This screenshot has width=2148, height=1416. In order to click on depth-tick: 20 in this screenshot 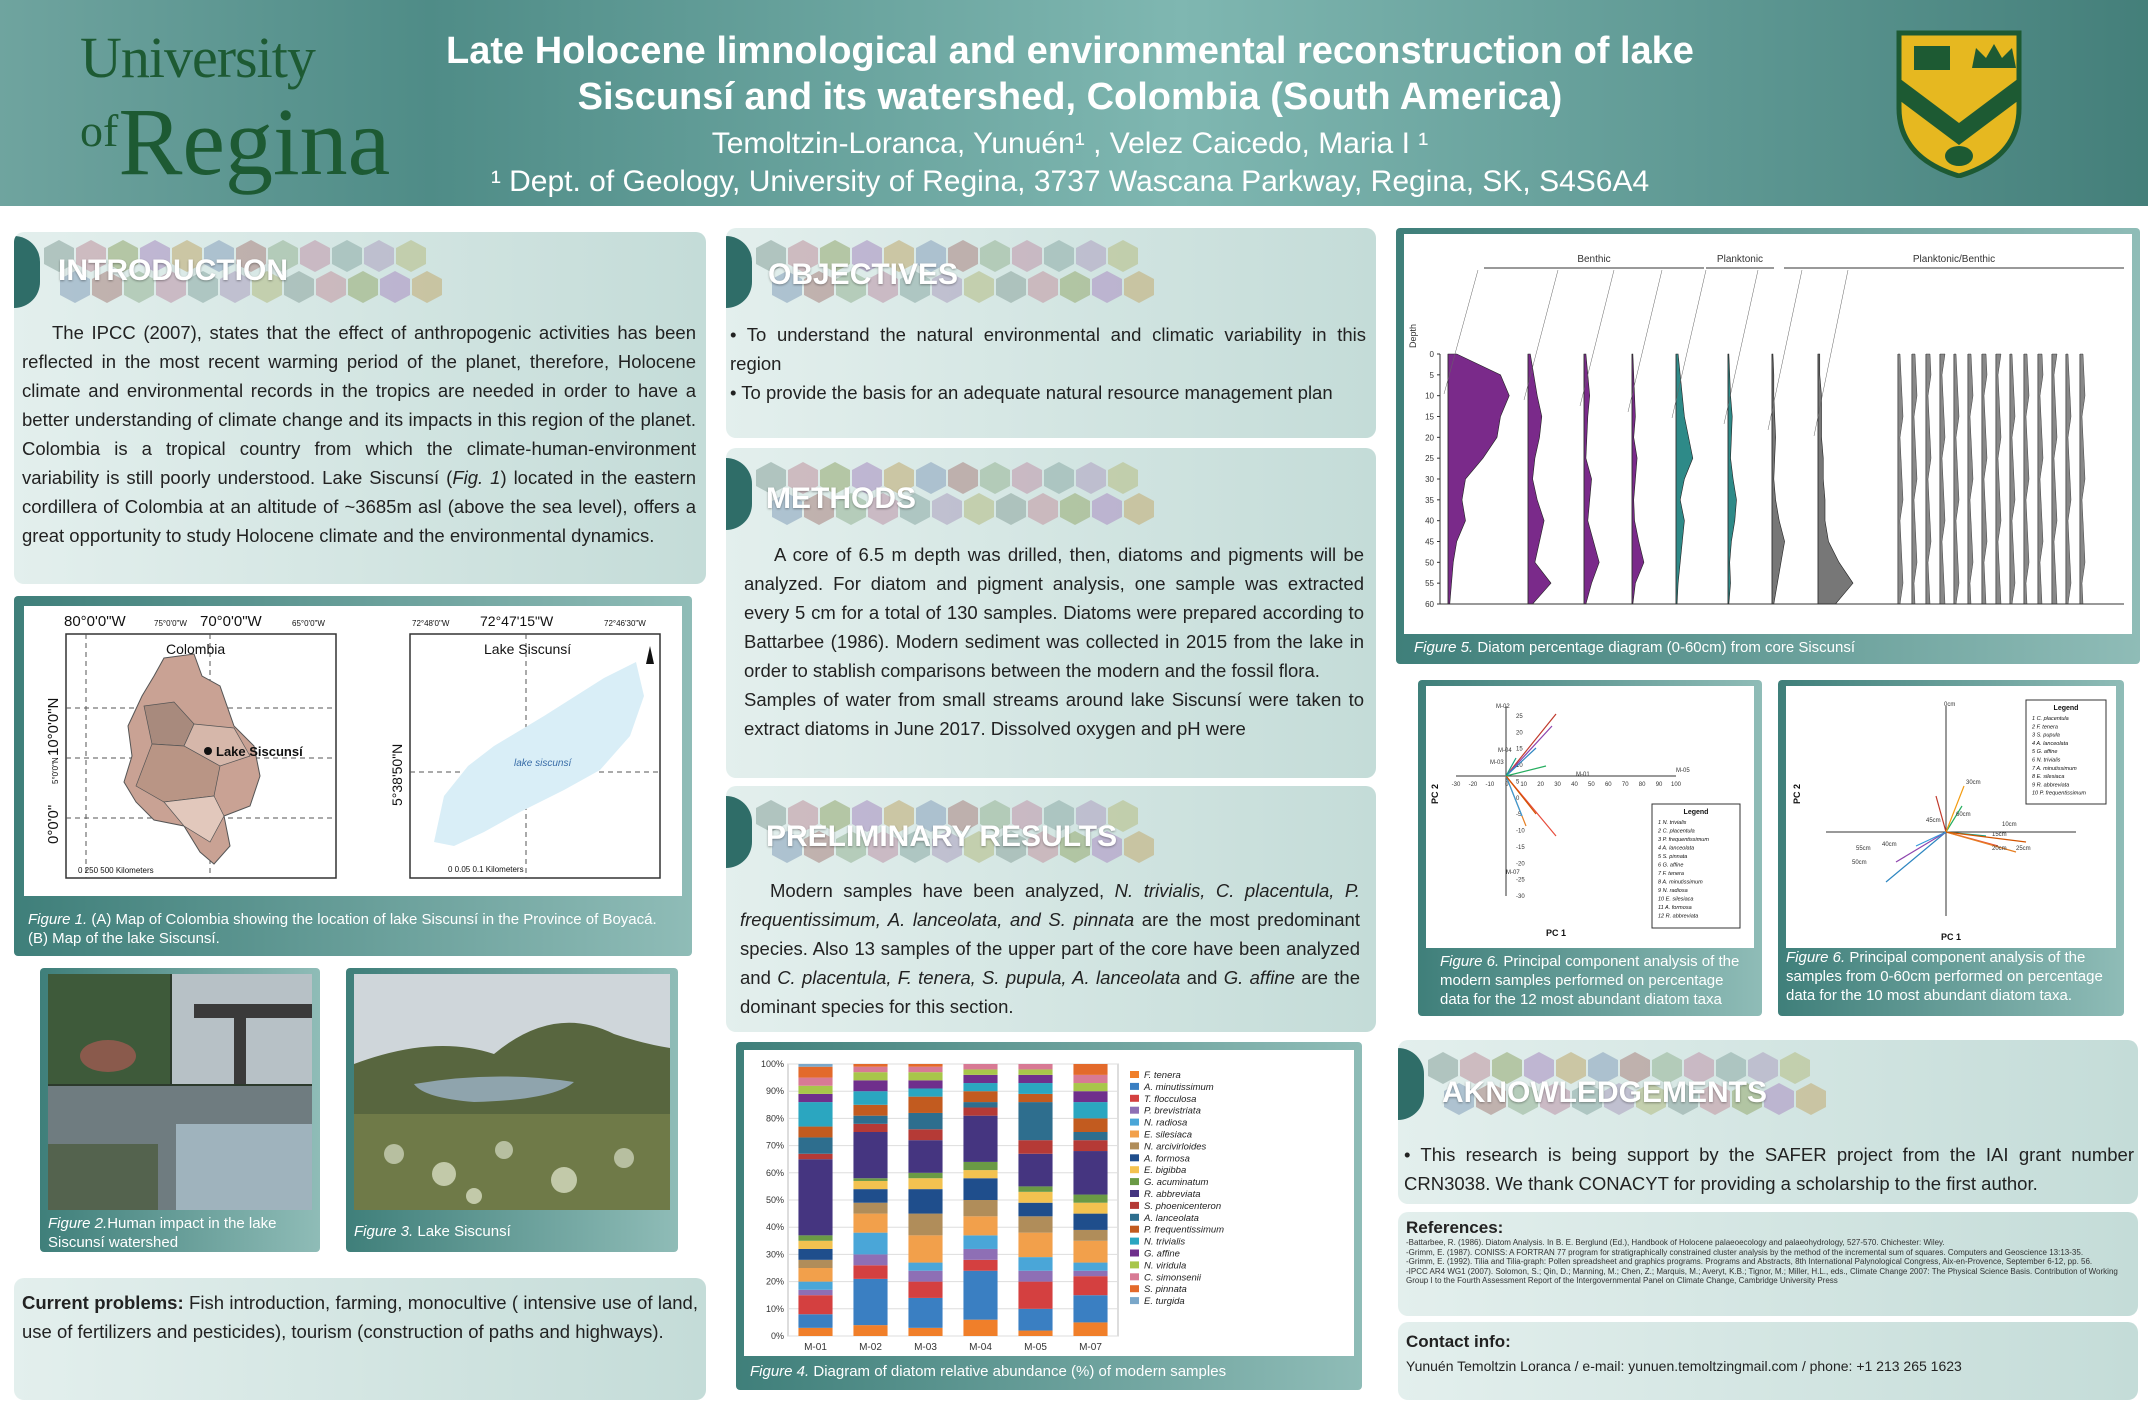, I will do `click(1429, 437)`.